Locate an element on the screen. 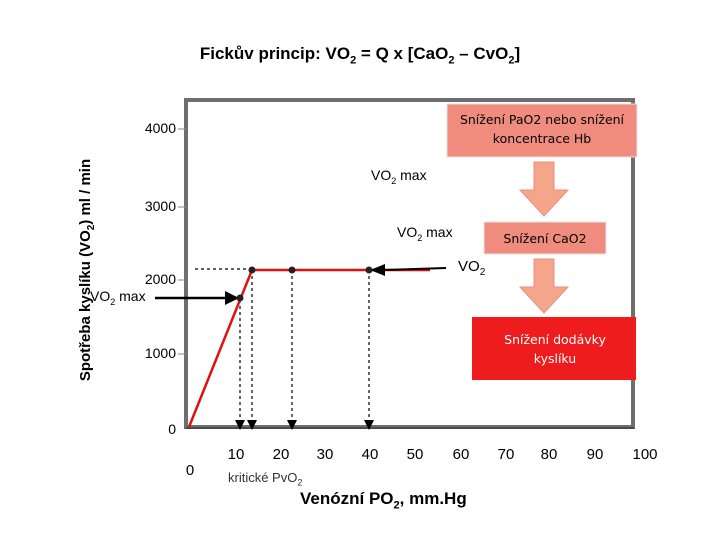 The image size is (720, 540). x-tick-label: 70 is located at coordinates (506, 454).